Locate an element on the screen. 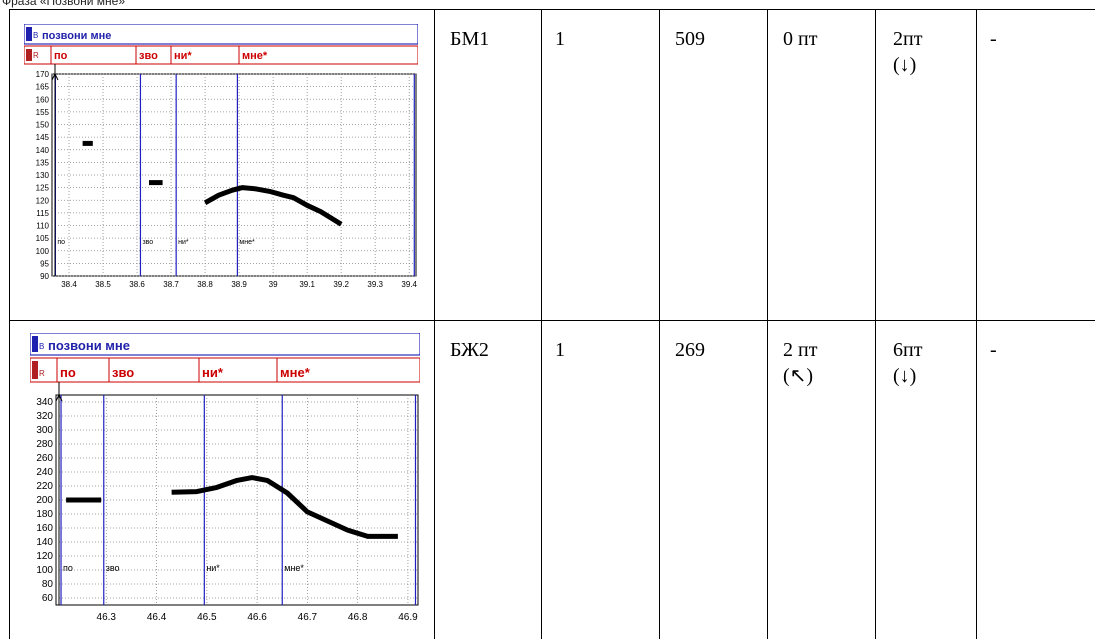  y-tick-label: 145 is located at coordinates (43, 137).